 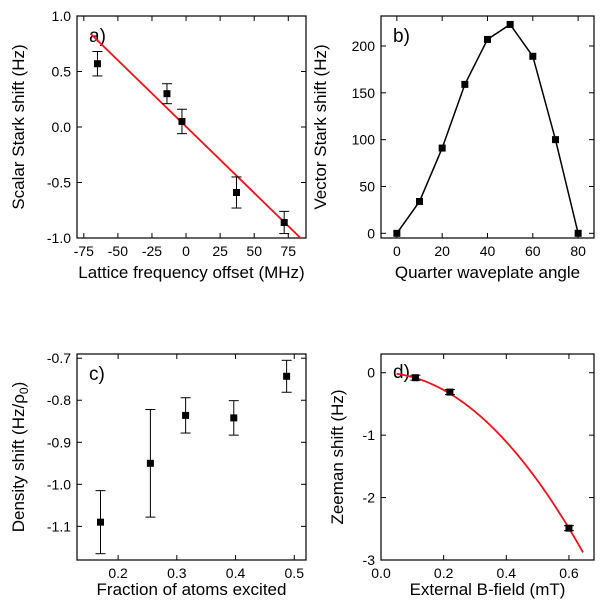 What do you see at coordinates (369, 498) in the screenshot?
I see `y-tick-label: -2` at bounding box center [369, 498].